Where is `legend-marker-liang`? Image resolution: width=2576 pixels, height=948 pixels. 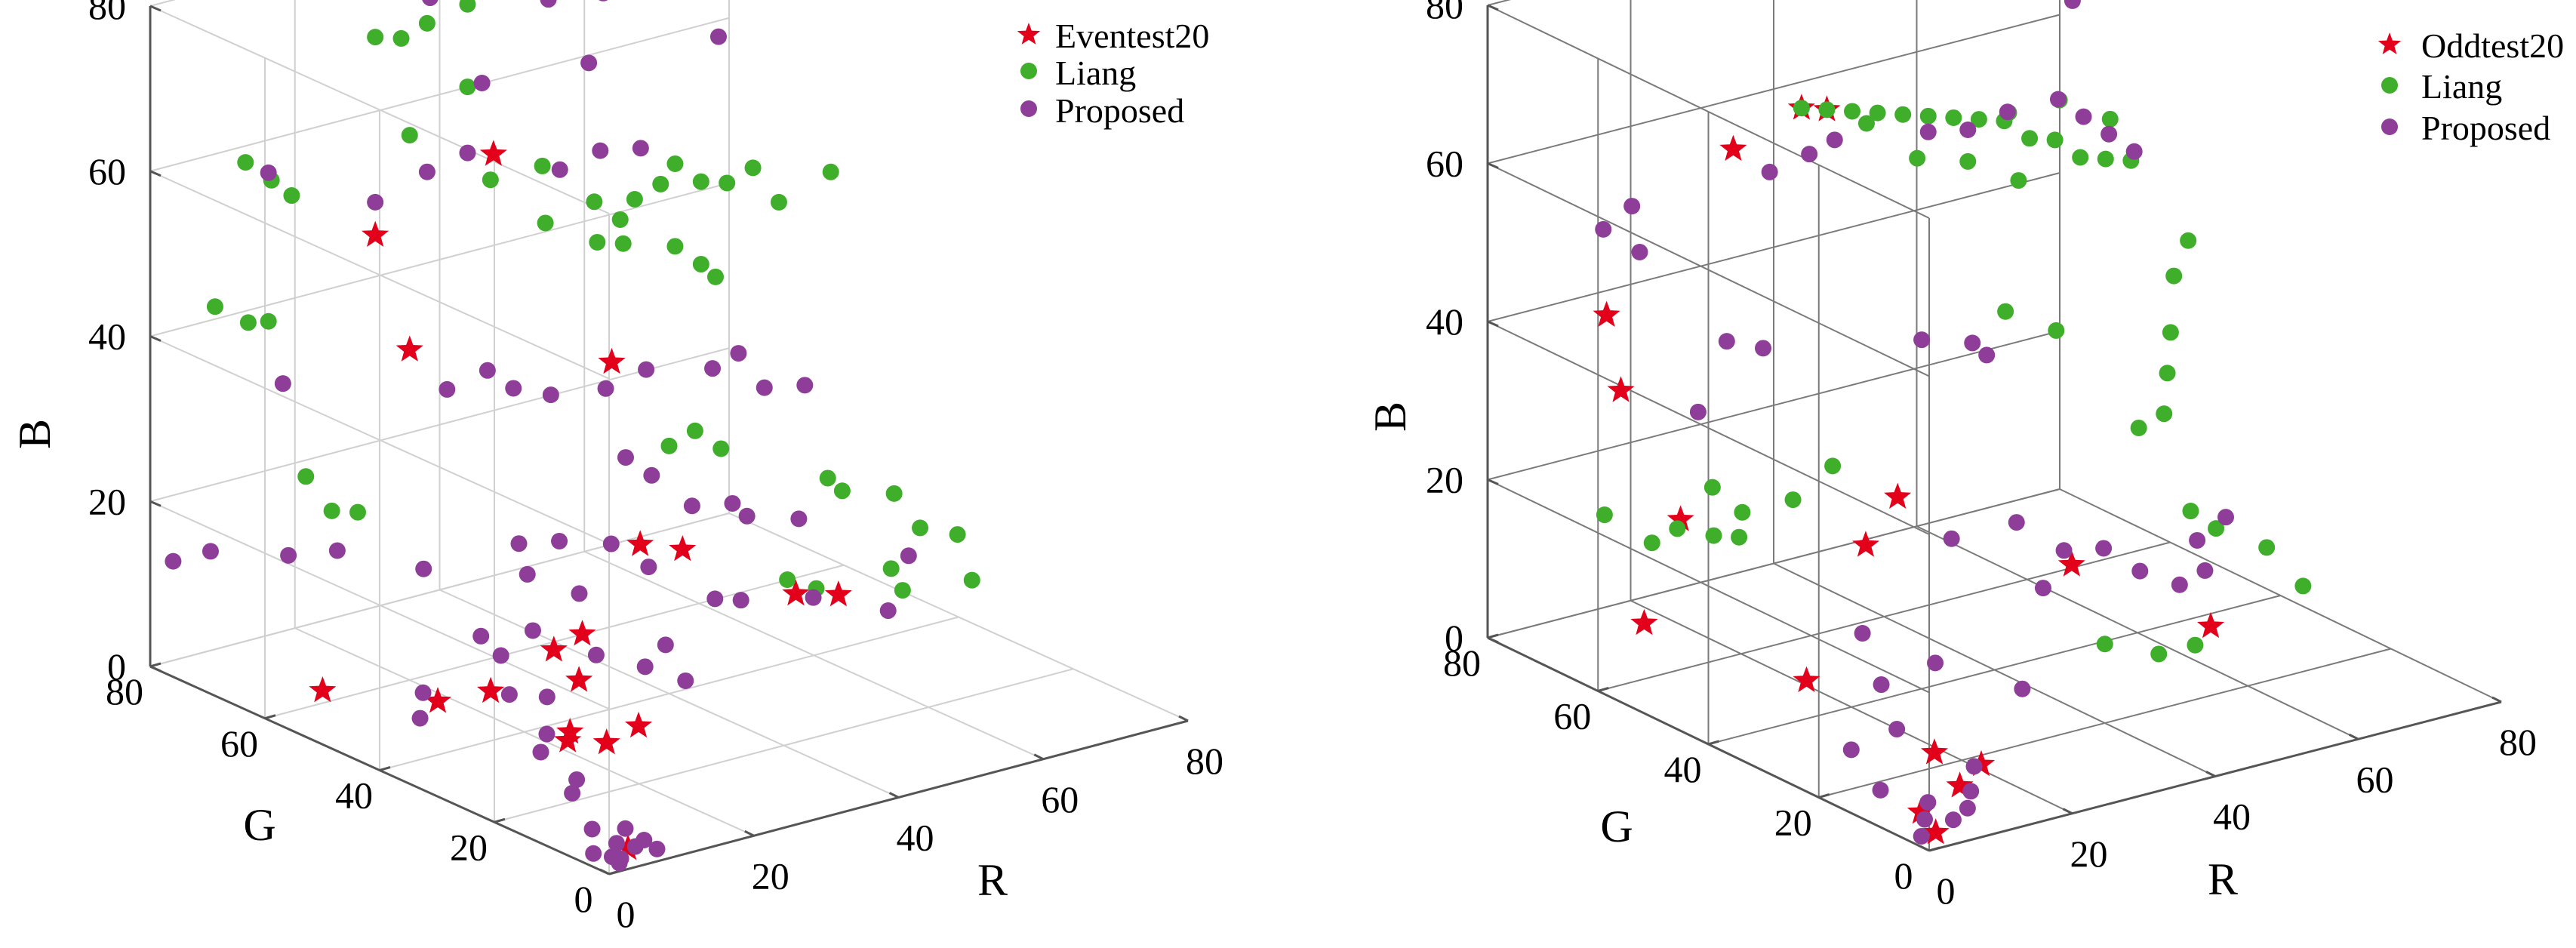 legend-marker-liang is located at coordinates (1028, 71).